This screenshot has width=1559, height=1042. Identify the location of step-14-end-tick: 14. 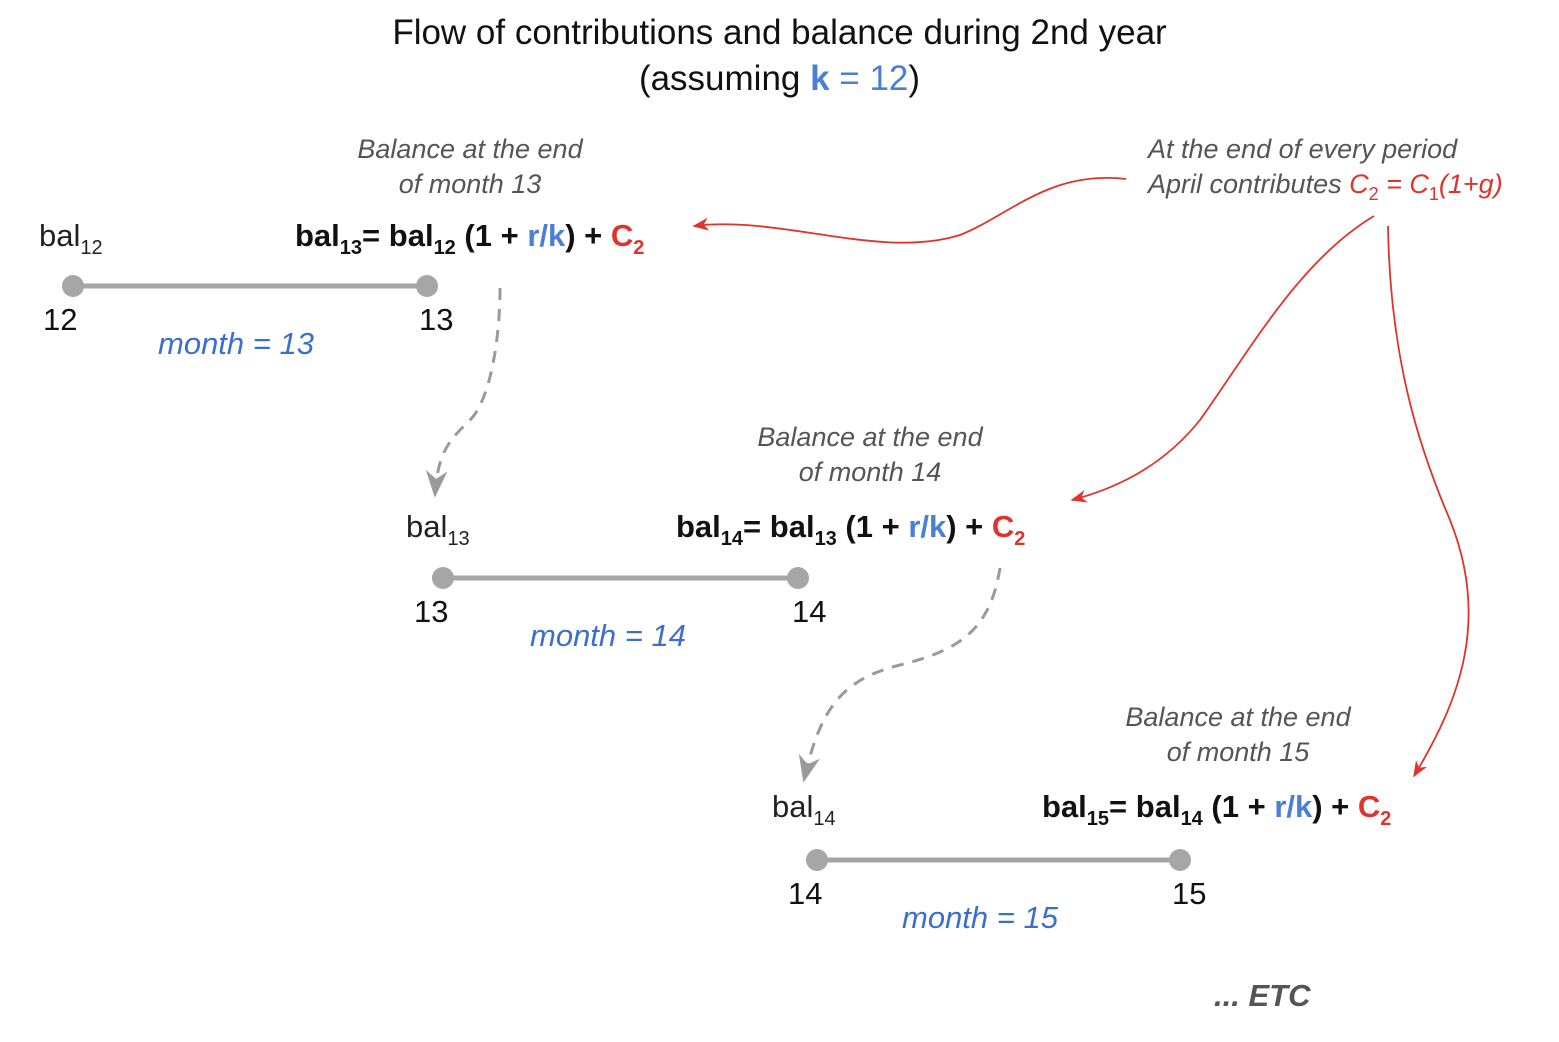
(809, 611).